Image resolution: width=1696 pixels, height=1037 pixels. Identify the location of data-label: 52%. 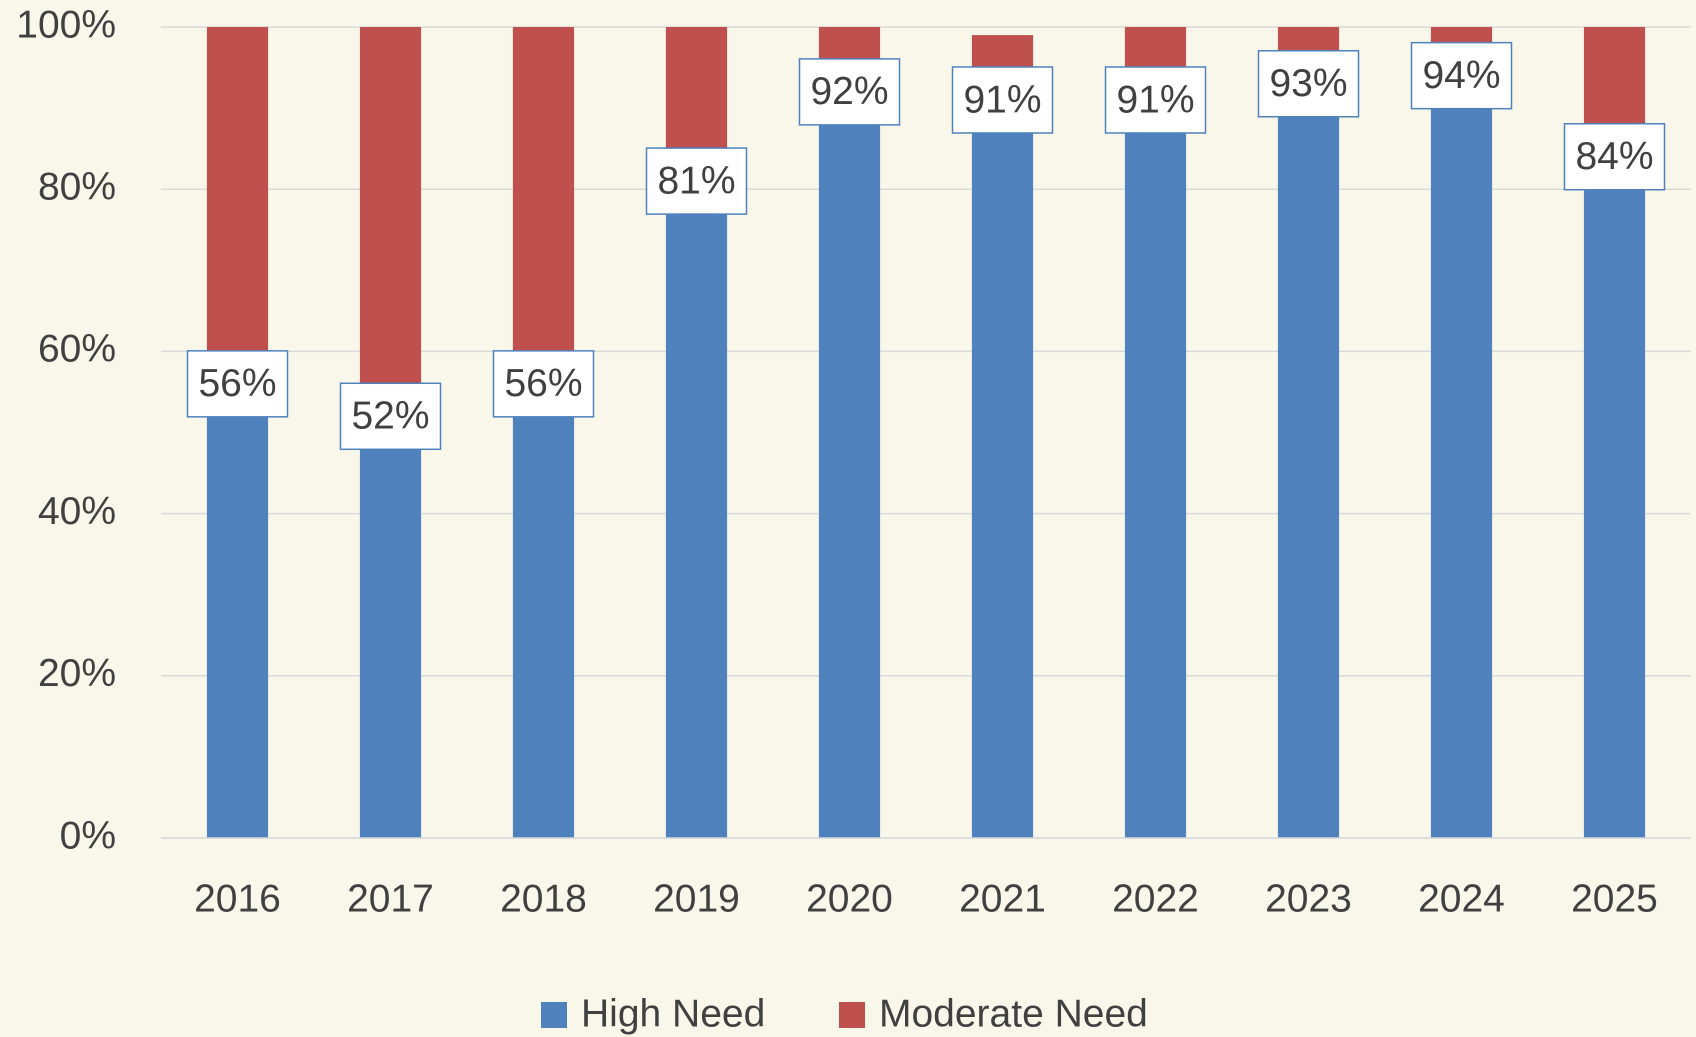
(390, 416).